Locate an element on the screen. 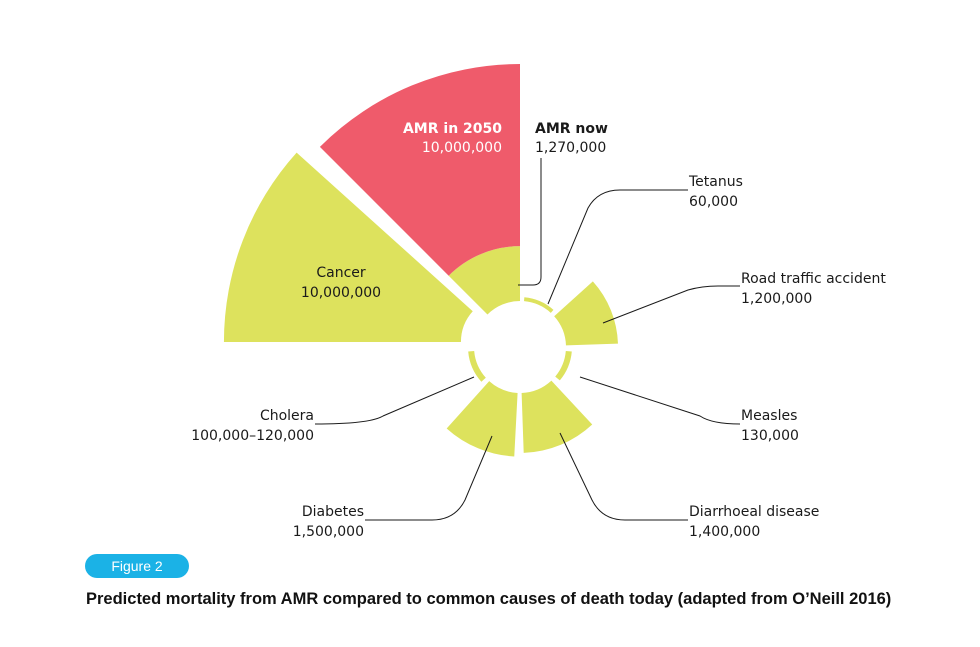 This screenshot has height=647, width=980. leader-tetanus is located at coordinates (617, 247).